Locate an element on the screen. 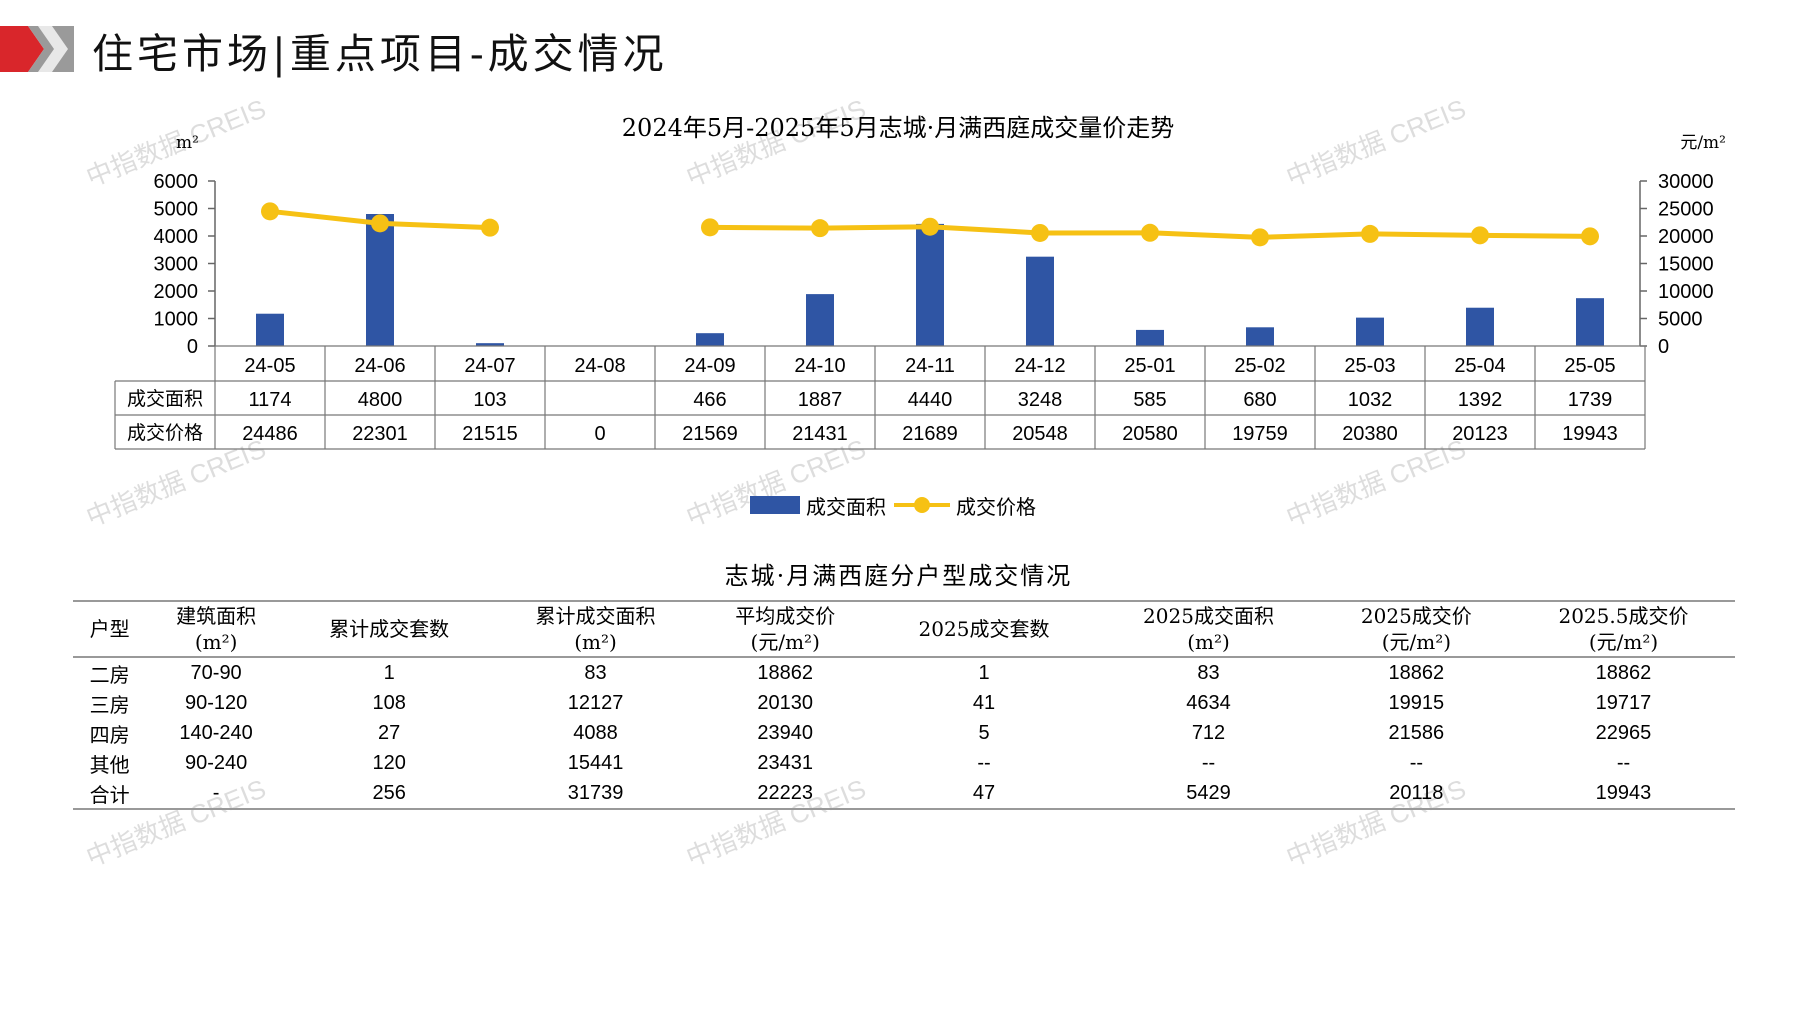 This screenshot has height=1010, width=1797. left-tick-label: 2000 is located at coordinates (176, 292).